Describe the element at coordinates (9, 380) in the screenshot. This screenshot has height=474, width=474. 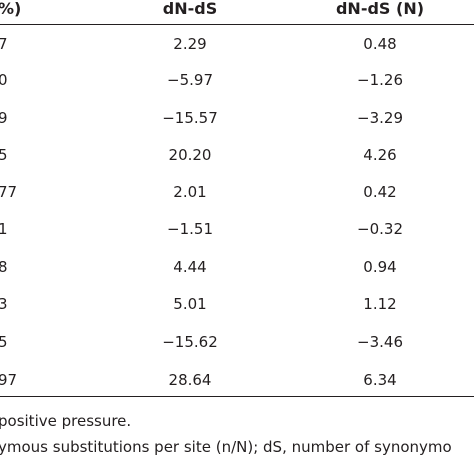
I see `table-cell: 97` at that location.